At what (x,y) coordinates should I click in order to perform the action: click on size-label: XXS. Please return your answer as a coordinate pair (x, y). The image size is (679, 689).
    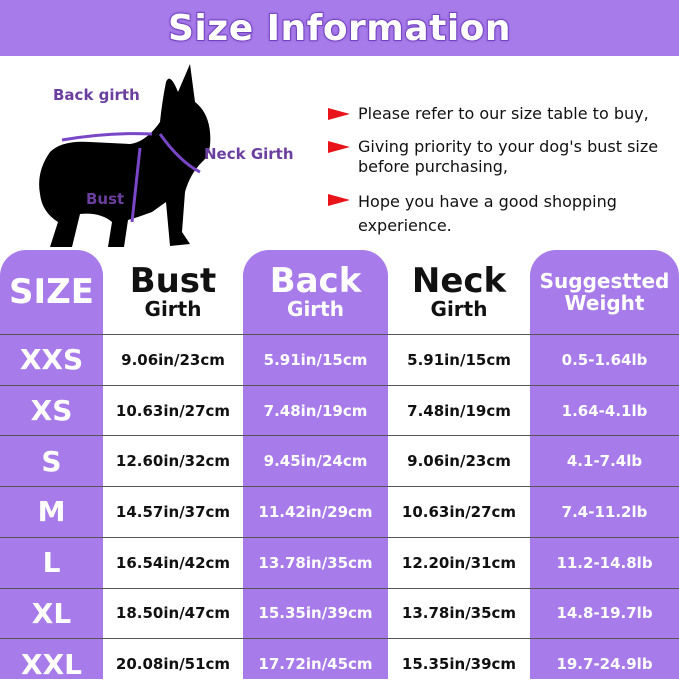
    Looking at the image, I should click on (51, 360).